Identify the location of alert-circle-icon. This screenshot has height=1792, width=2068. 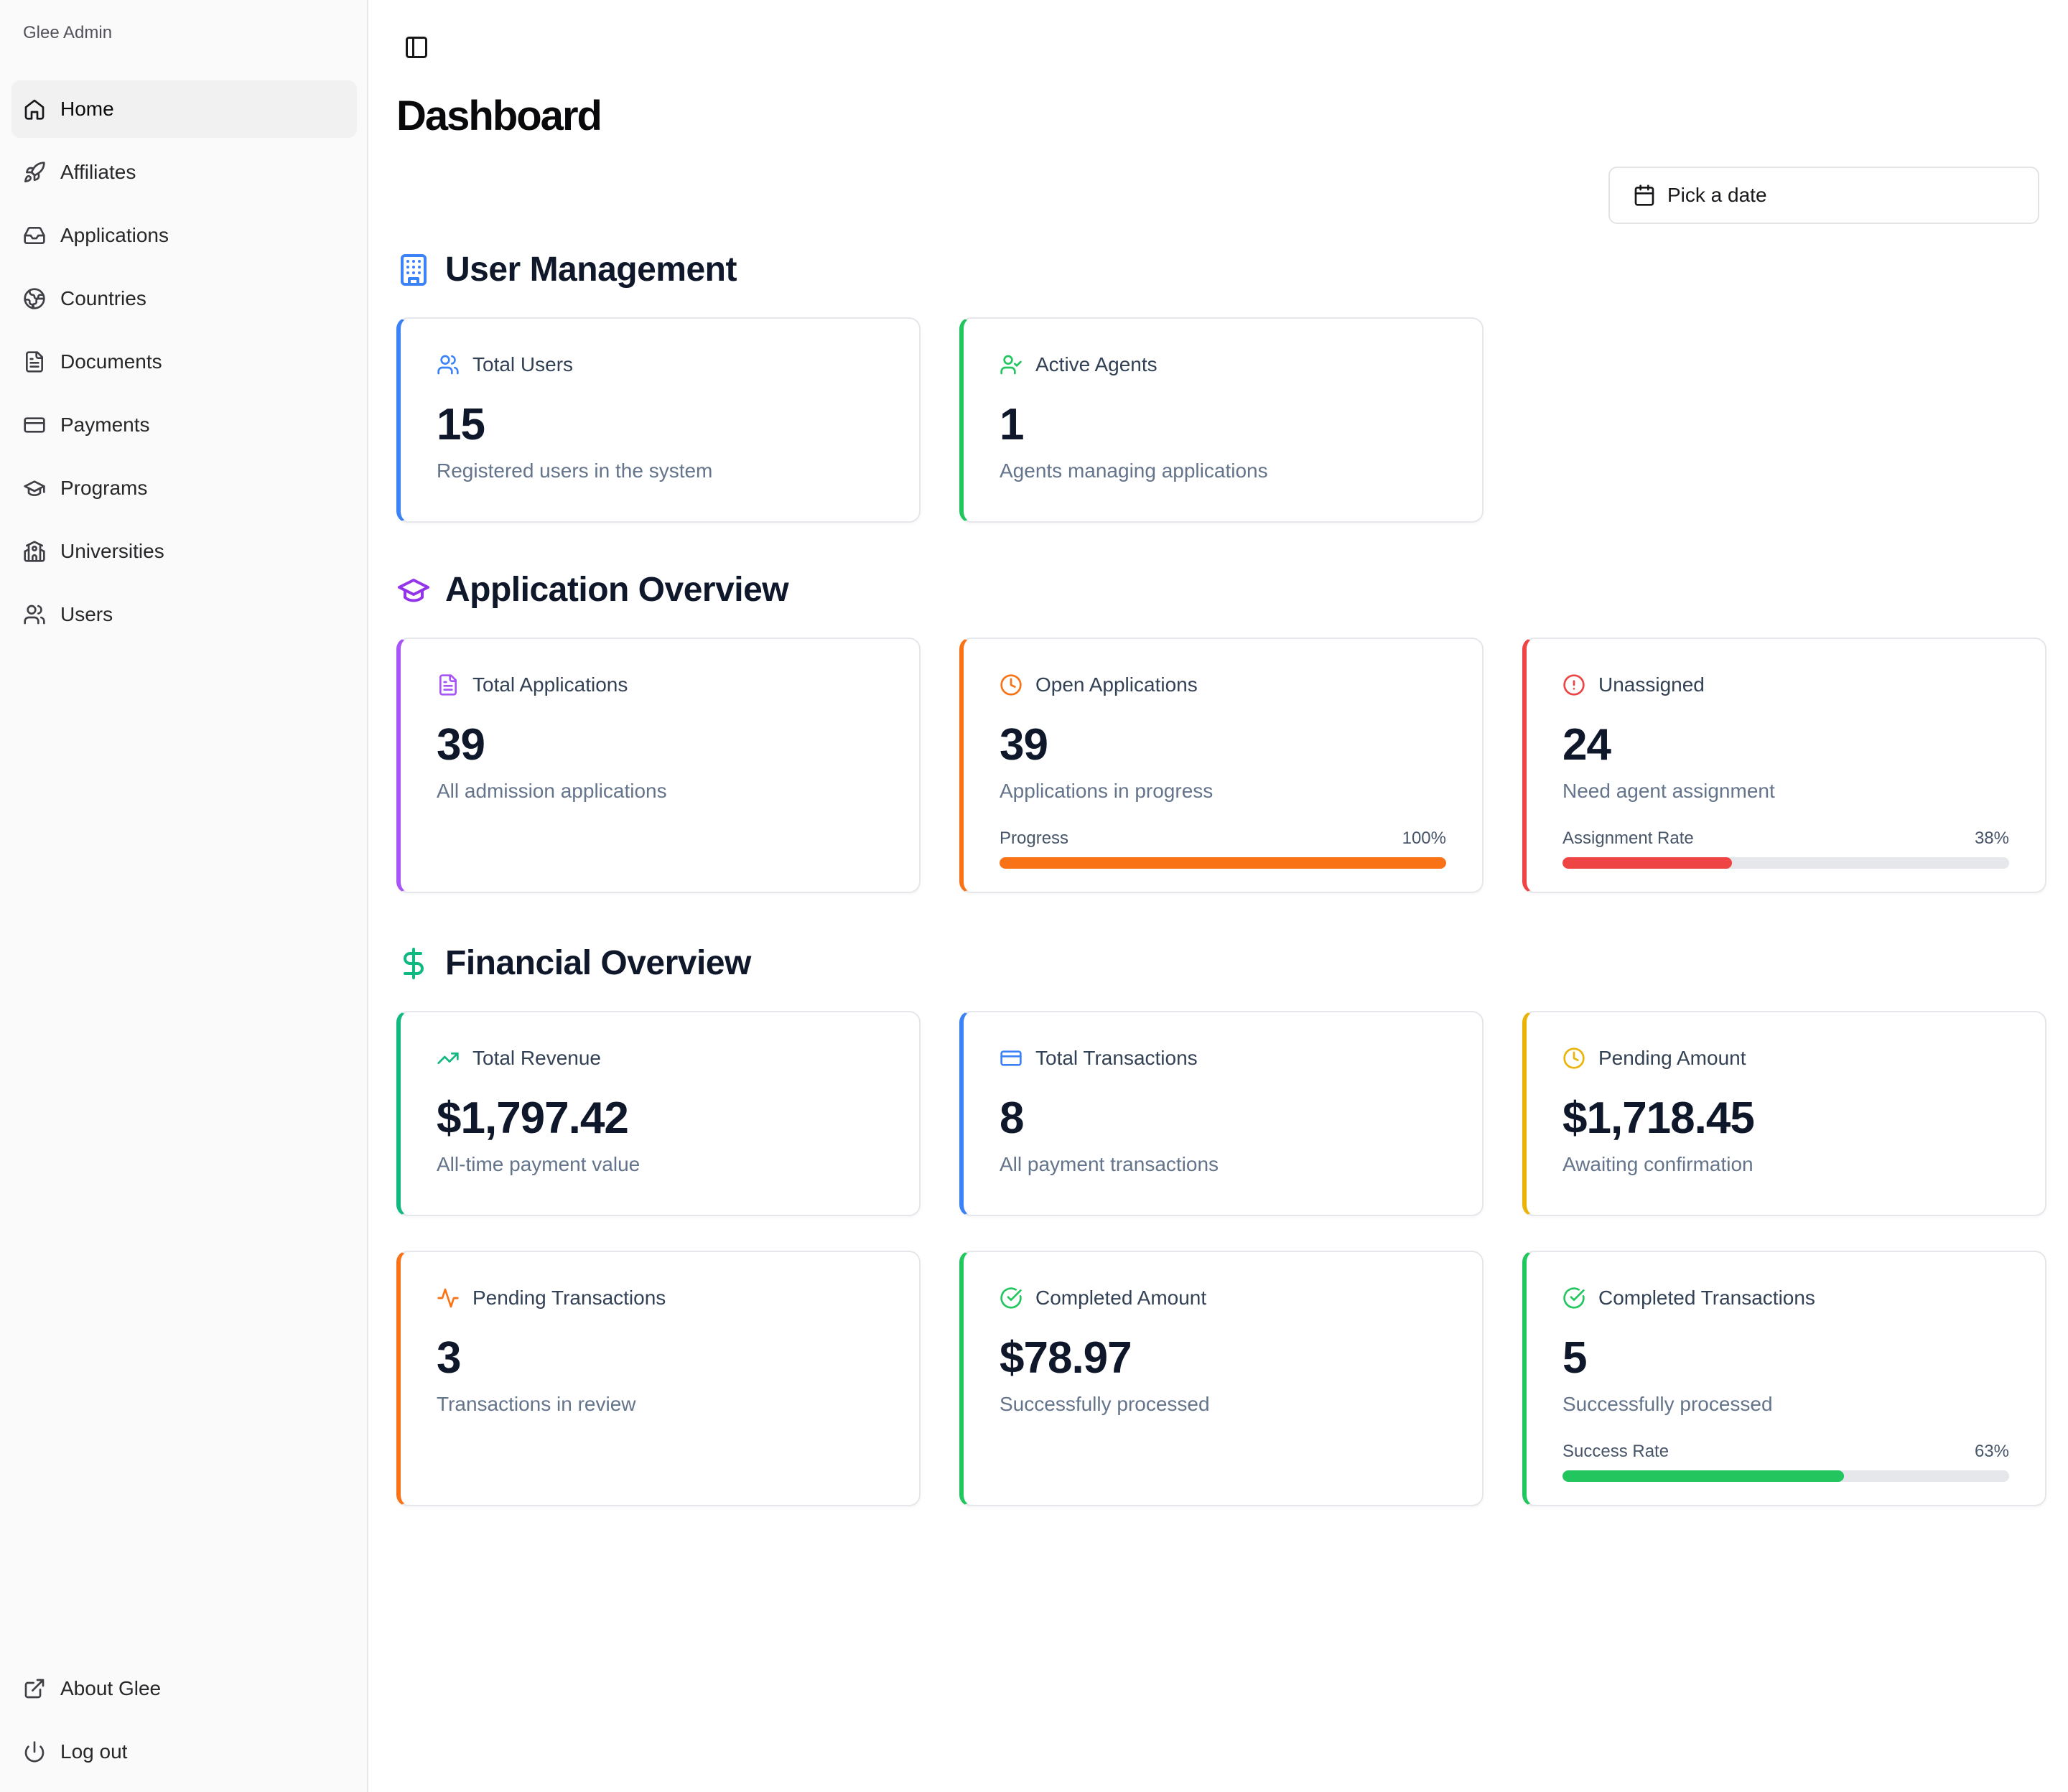
(1574, 685).